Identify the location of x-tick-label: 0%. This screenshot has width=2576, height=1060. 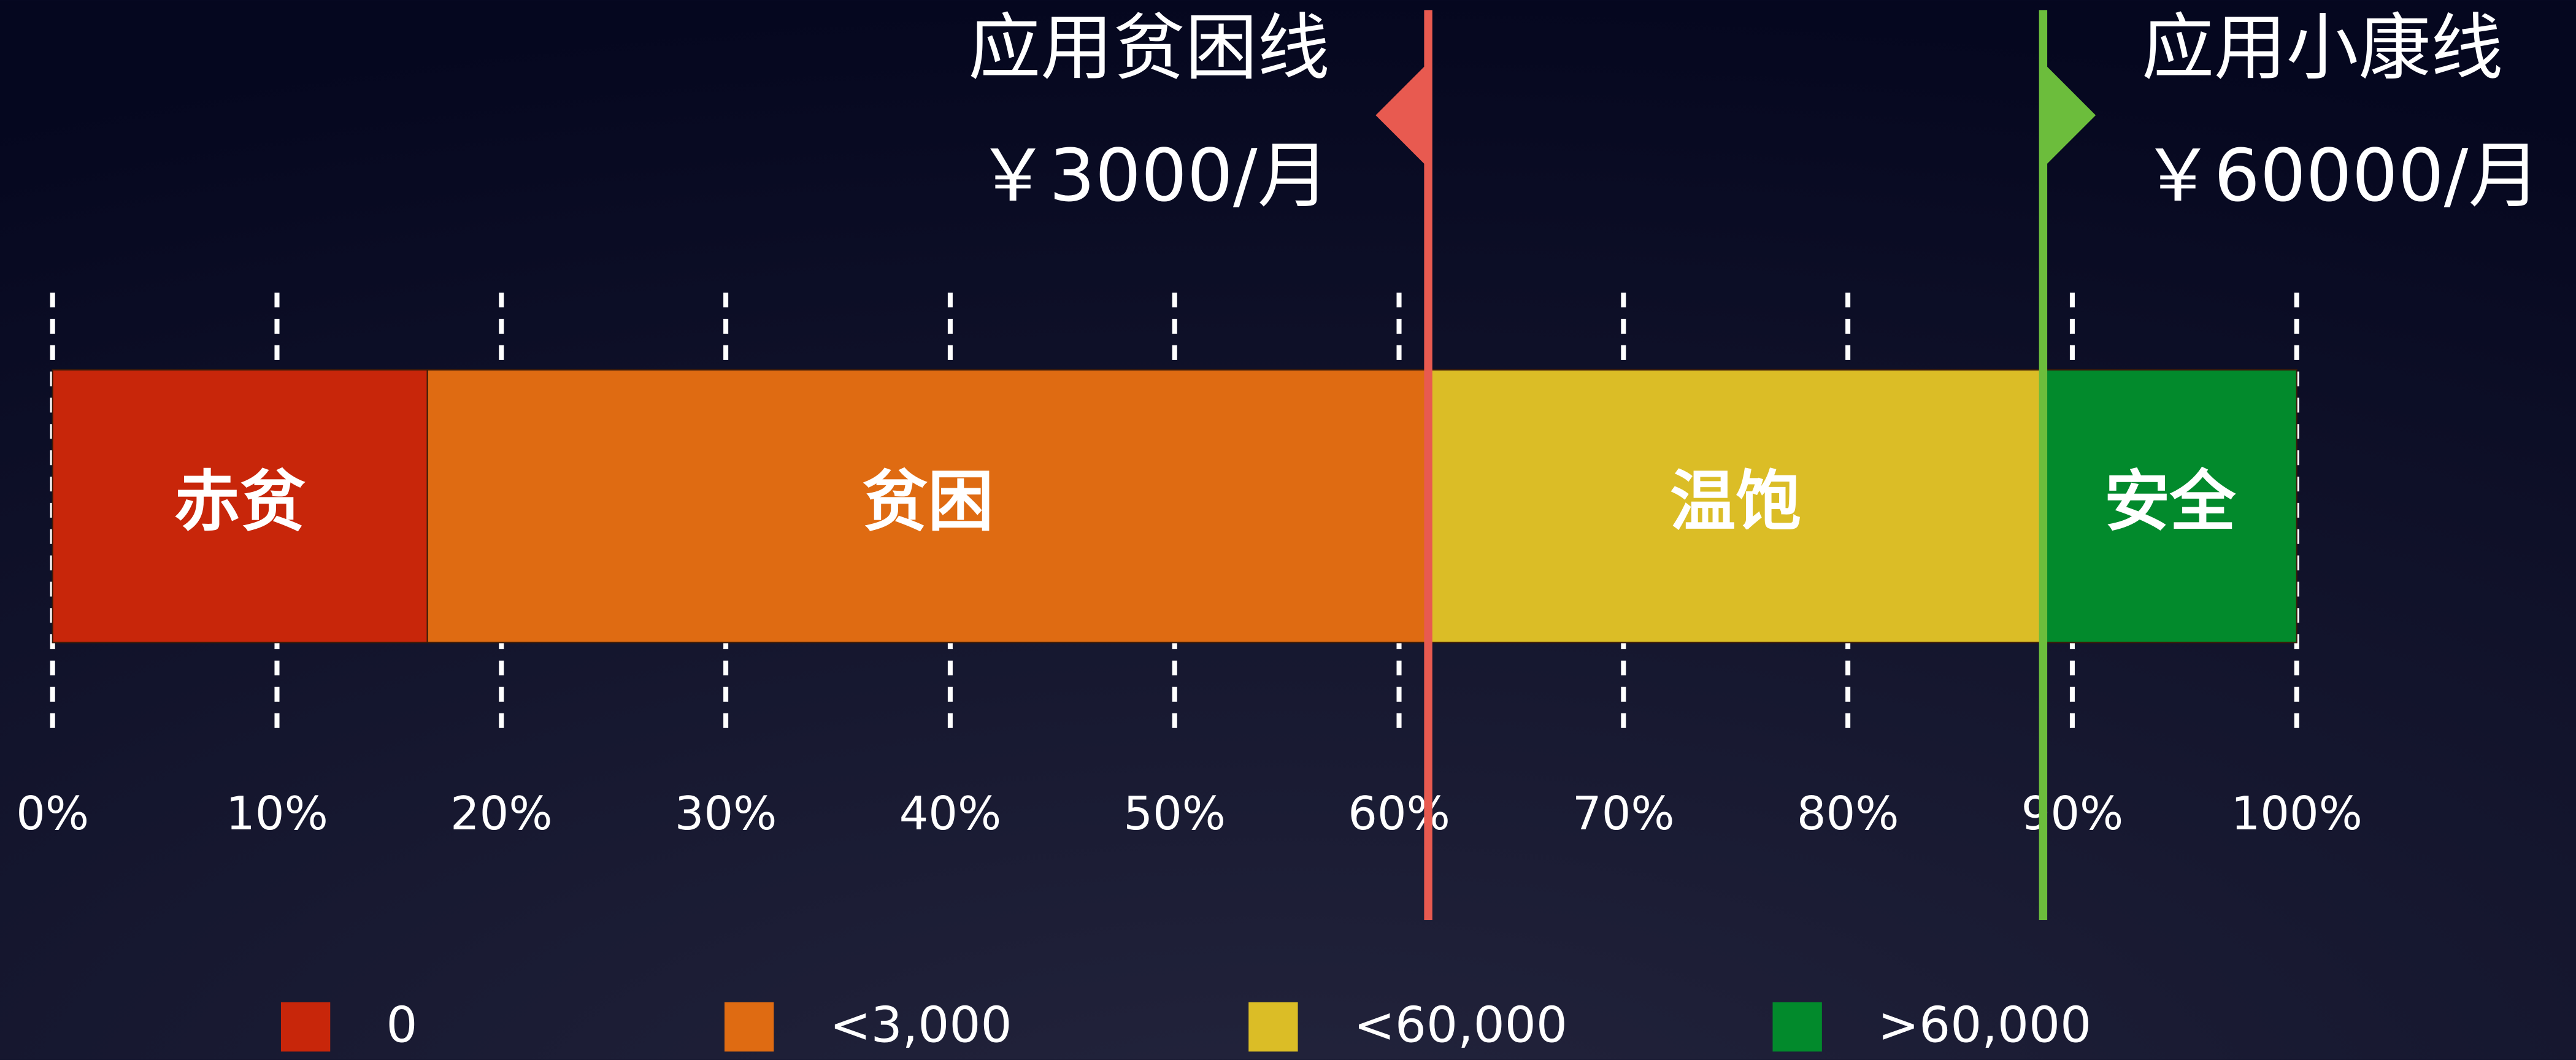
(53, 813).